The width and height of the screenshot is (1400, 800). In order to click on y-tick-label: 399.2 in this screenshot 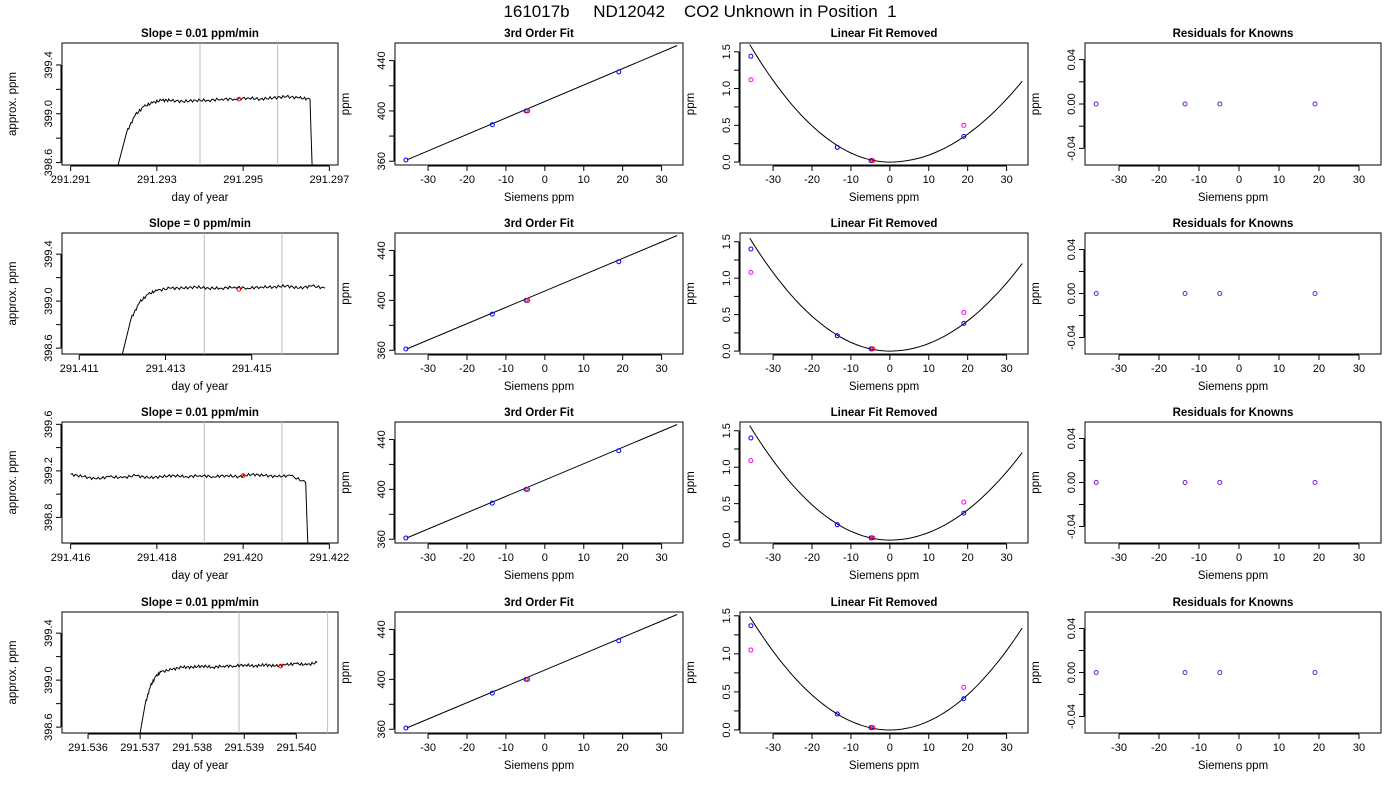, I will do `click(49, 471)`.